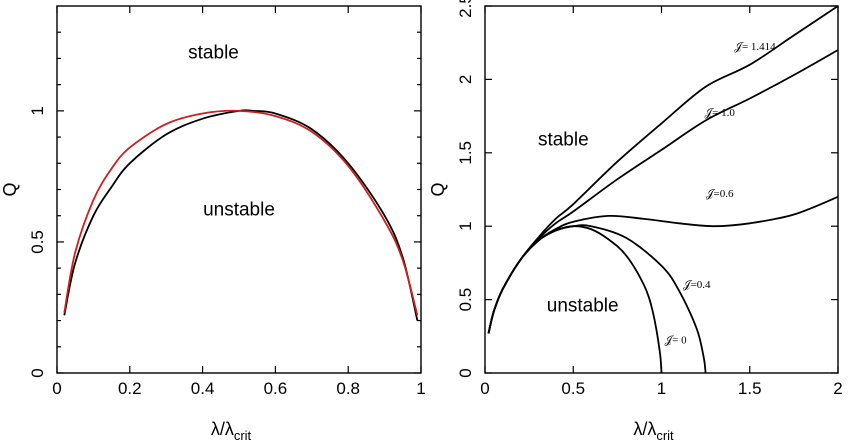 This screenshot has width=850, height=442. What do you see at coordinates (720, 113) in the screenshot?
I see `series-label-2: 𝒥= 1.0` at bounding box center [720, 113].